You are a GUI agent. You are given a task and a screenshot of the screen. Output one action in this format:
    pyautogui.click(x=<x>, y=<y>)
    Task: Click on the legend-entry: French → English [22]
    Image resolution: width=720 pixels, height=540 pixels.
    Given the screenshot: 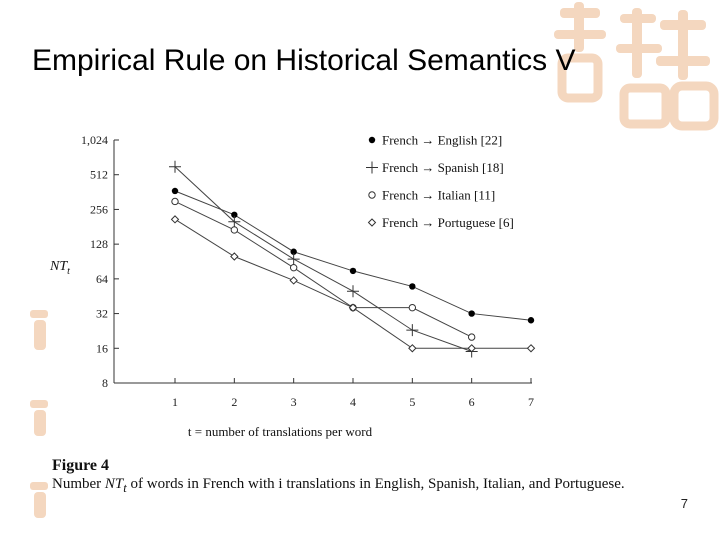 What is the action you would take?
    pyautogui.click(x=442, y=140)
    